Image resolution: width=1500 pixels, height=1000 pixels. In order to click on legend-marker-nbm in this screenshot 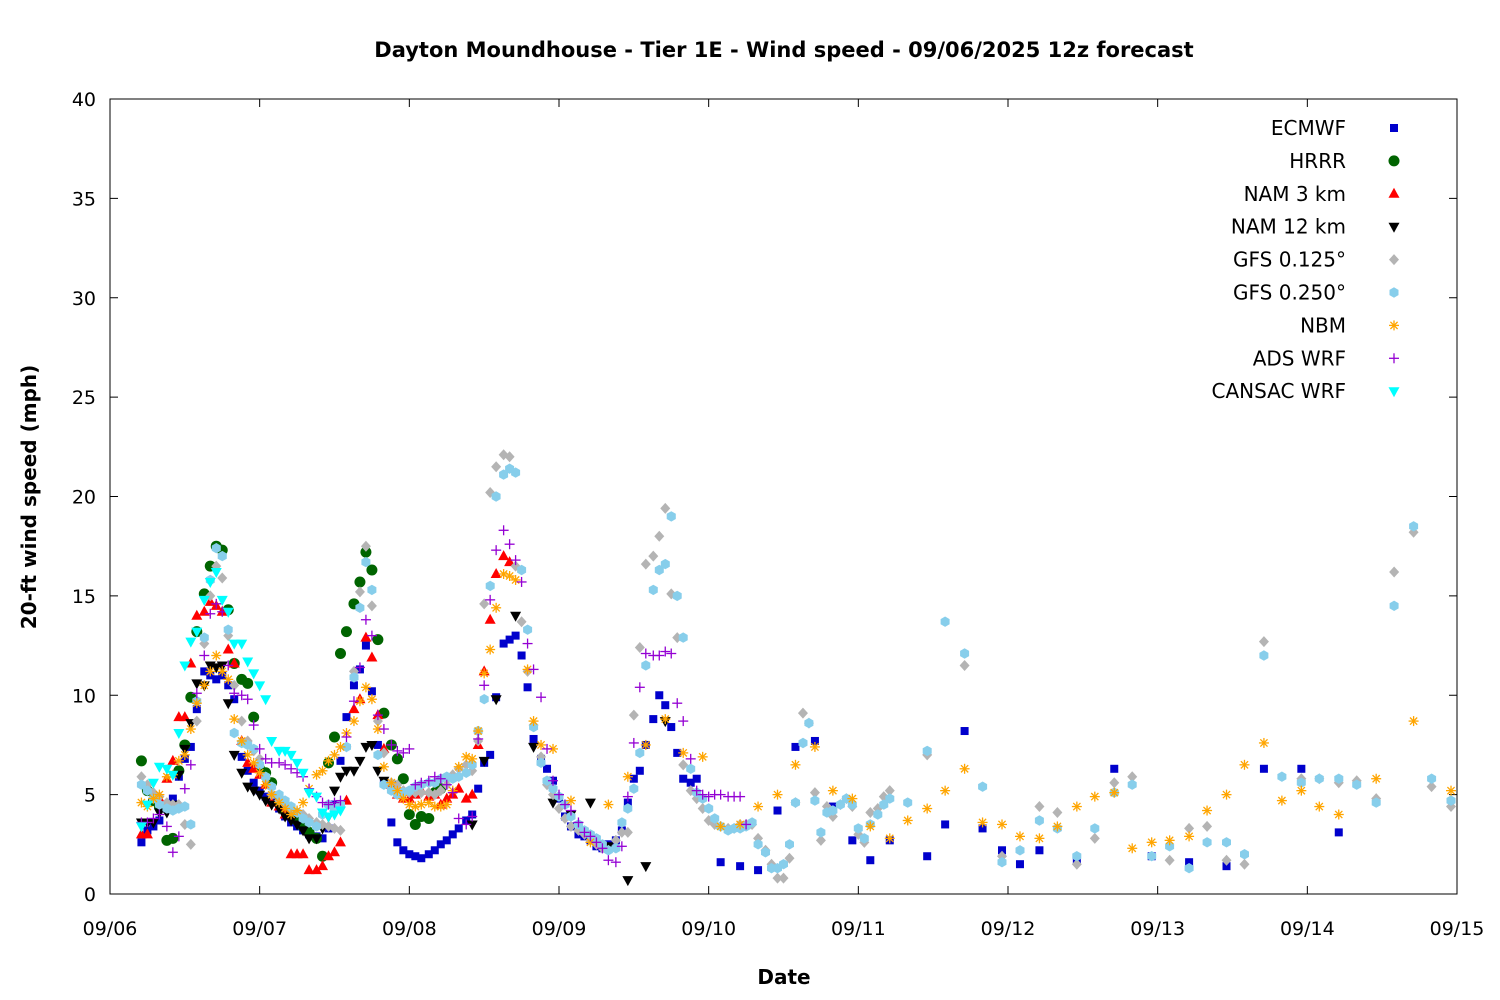, I will do `click(1394, 325)`.